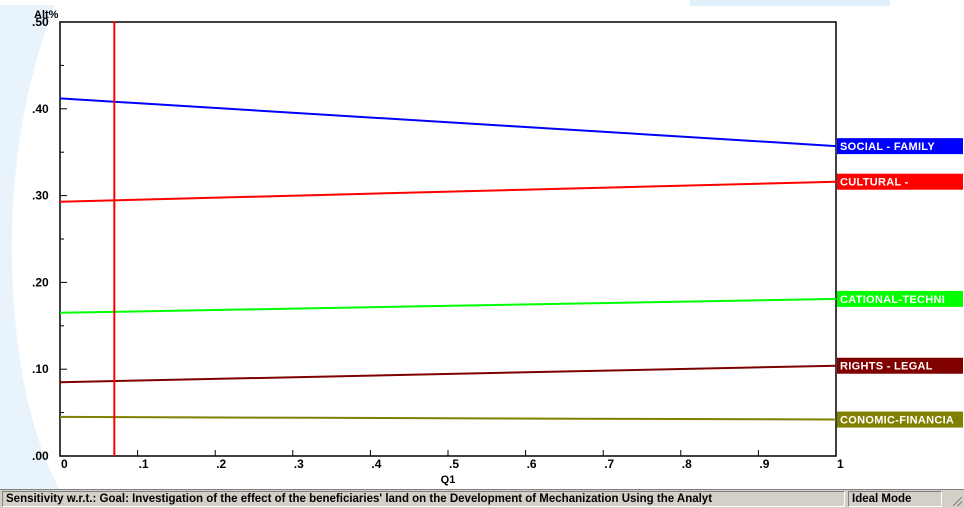 This screenshot has width=964, height=508. What do you see at coordinates (892, 300) in the screenshot?
I see `series-tag-label: CATIONAL-TECHNI` at bounding box center [892, 300].